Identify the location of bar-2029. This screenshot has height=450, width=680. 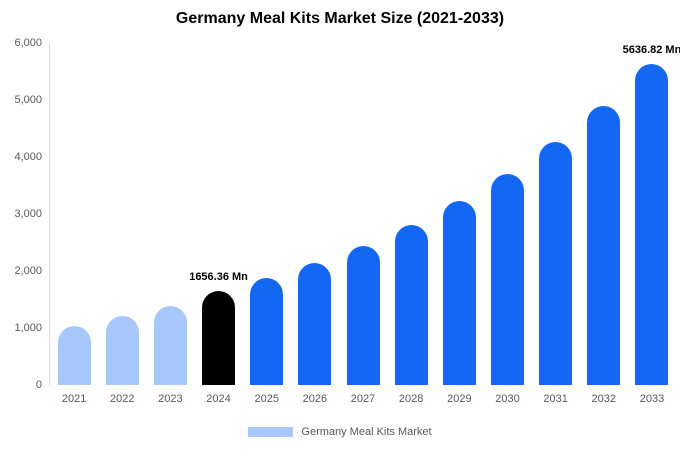
(459, 292).